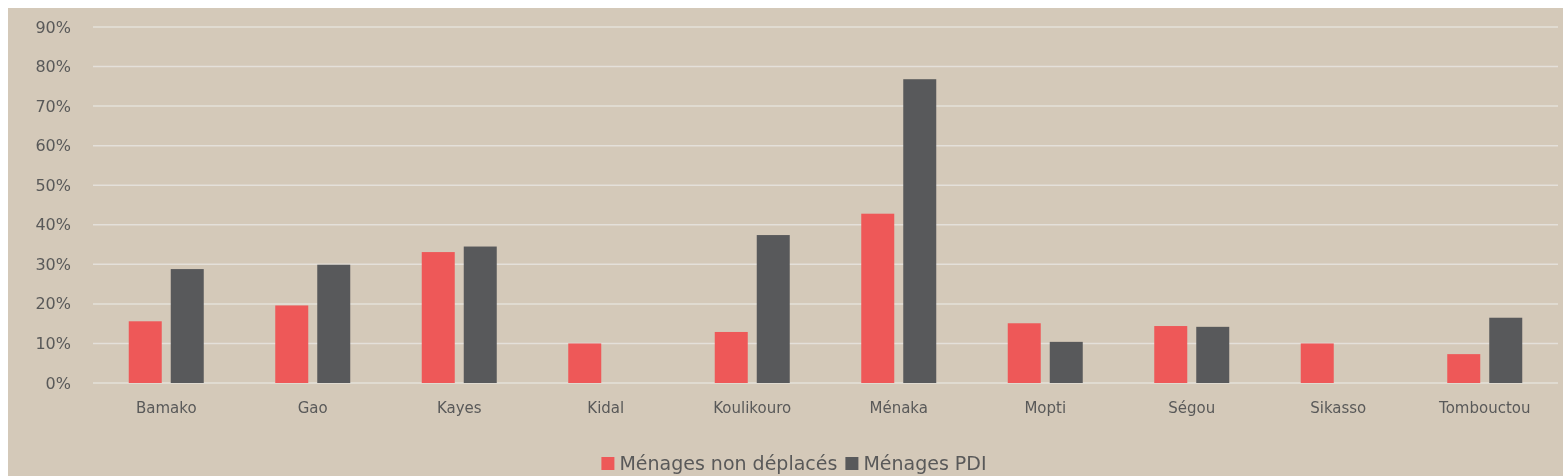 The image size is (1563, 476). I want to click on x-tick-label: Sikasso, so click(1338, 408).